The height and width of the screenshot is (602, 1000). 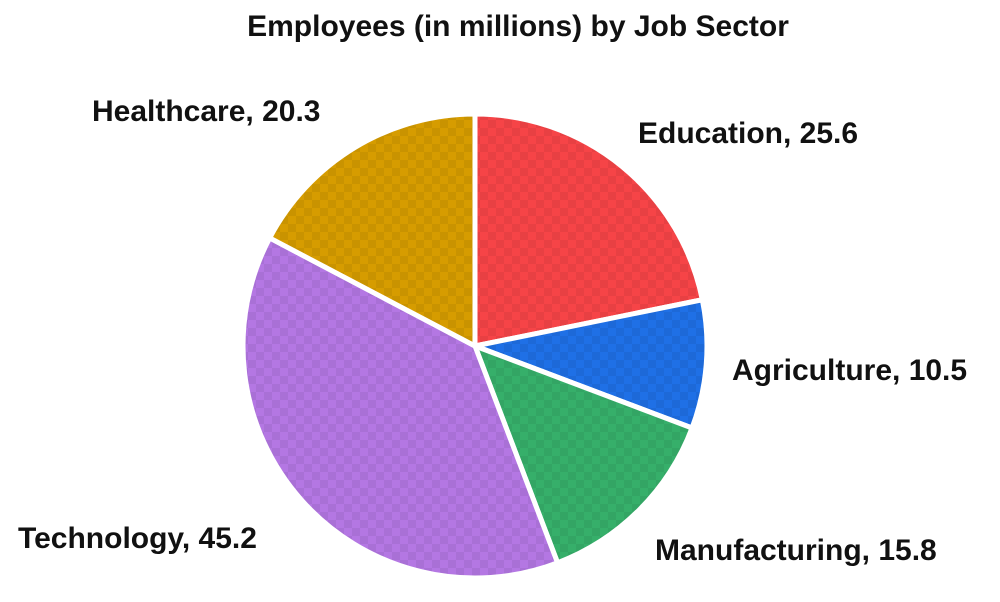 I want to click on slice-label-education: Education, 25.6, so click(x=748, y=133).